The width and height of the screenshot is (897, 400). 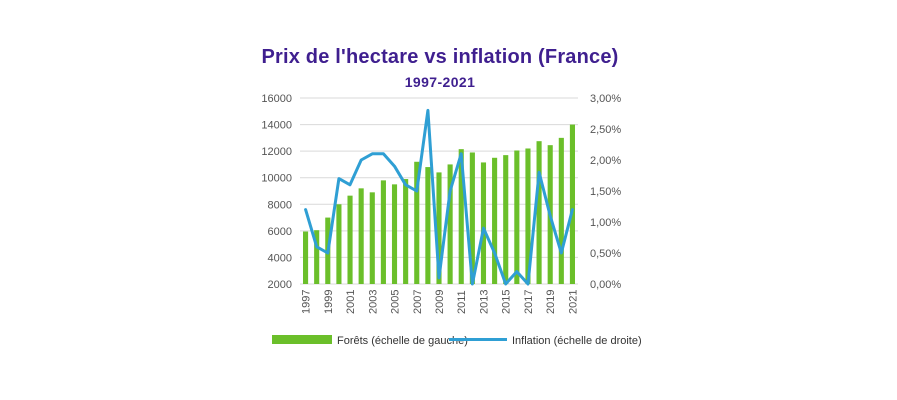 What do you see at coordinates (418, 302) in the screenshot?
I see `x-tick-label: 2007` at bounding box center [418, 302].